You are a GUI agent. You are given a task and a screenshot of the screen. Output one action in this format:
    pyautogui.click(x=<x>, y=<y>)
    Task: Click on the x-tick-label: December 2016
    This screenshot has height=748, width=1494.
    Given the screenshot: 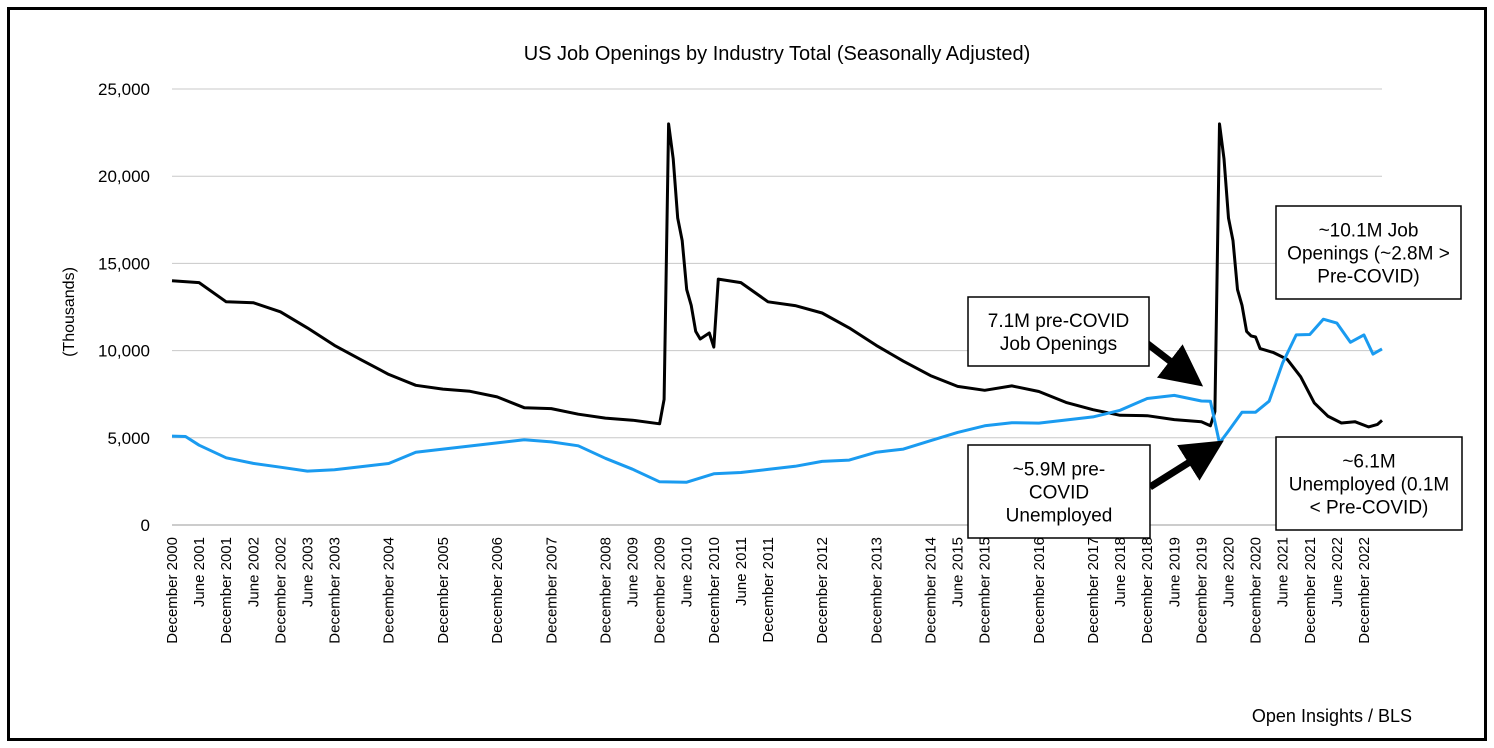 What is the action you would take?
    pyautogui.click(x=1039, y=590)
    